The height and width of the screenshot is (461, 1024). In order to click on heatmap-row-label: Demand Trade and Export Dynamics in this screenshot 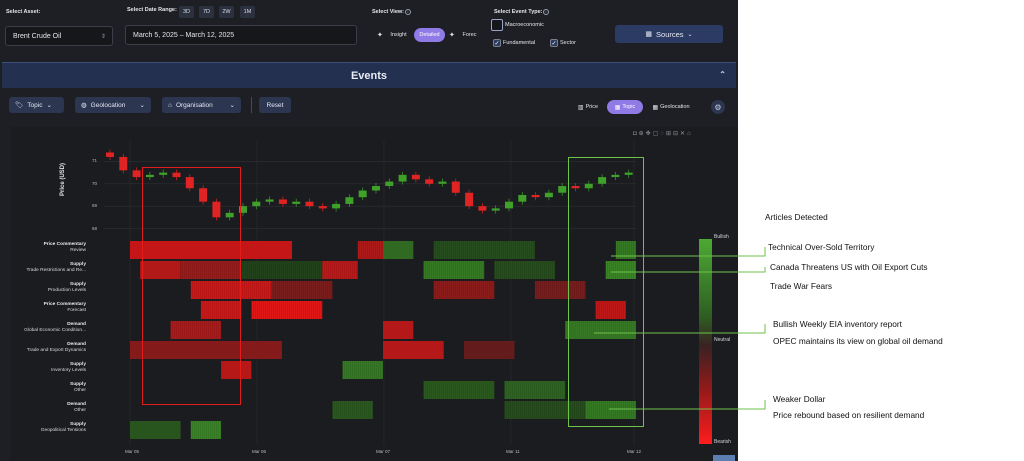, I will do `click(43, 348)`.